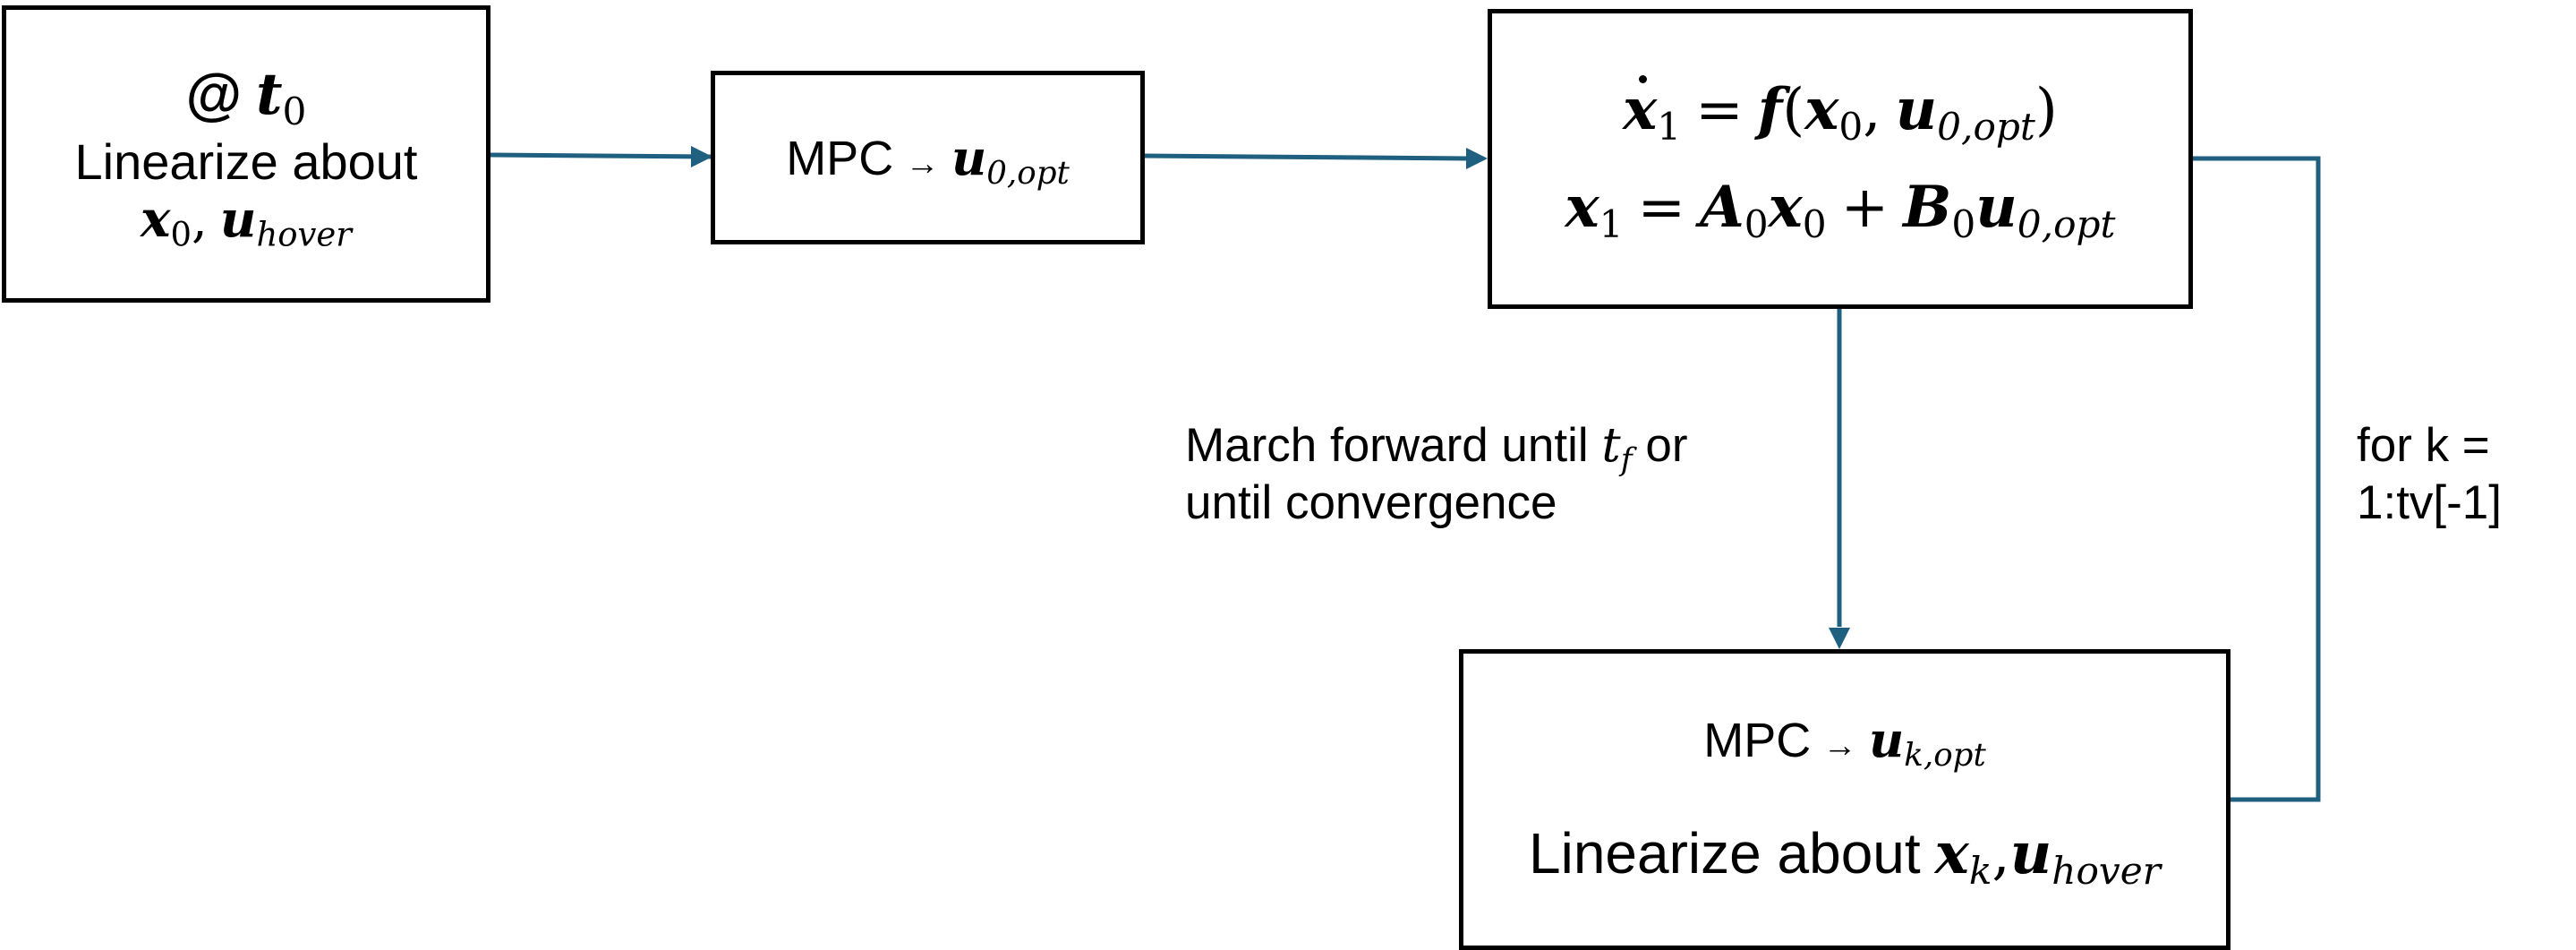  I want to click on u-subscript: k,opt, so click(1945, 756).